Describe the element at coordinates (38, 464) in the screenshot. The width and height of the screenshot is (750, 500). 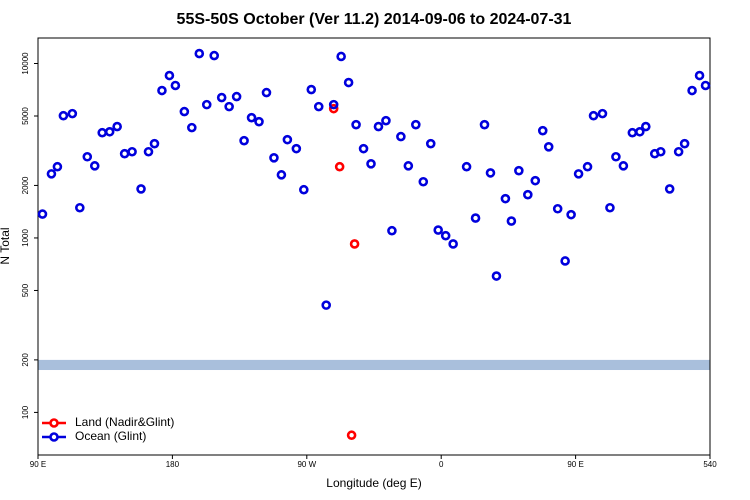
I see `x-tick-label: 90 E` at that location.